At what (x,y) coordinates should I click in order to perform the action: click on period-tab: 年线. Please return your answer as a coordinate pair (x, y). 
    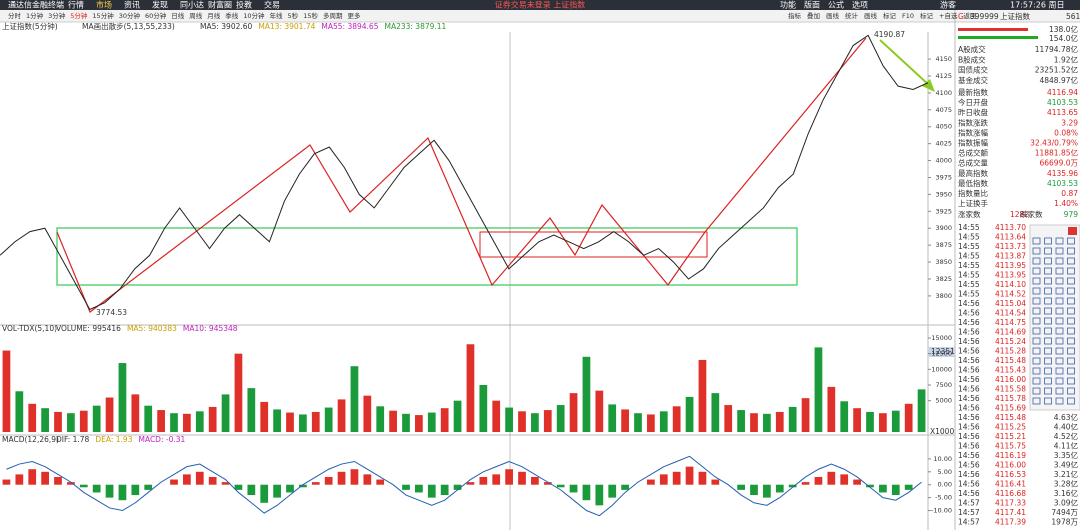
    Looking at the image, I should click on (277, 15).